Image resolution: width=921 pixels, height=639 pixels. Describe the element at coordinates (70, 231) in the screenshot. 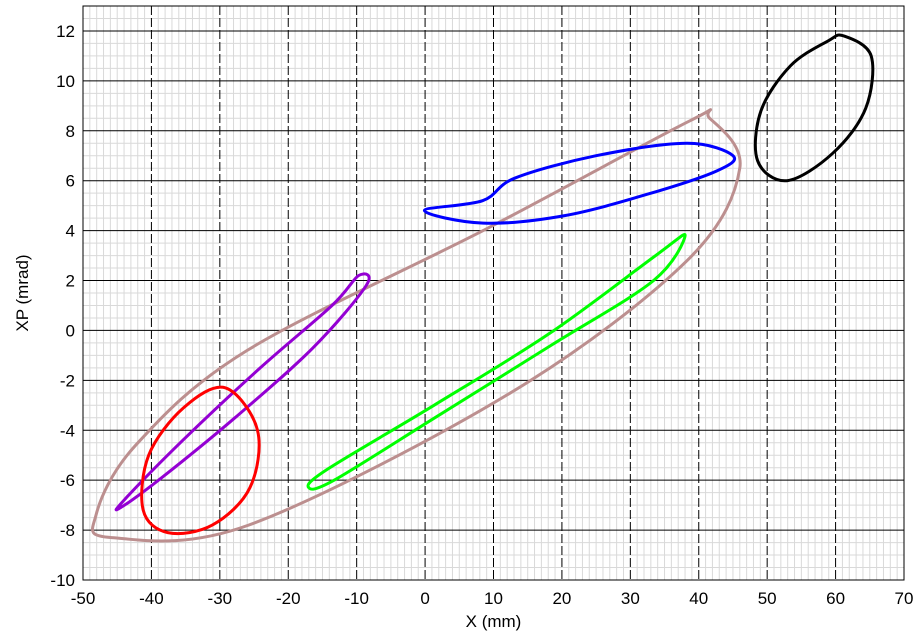

I see `y-tick-label: 4` at that location.